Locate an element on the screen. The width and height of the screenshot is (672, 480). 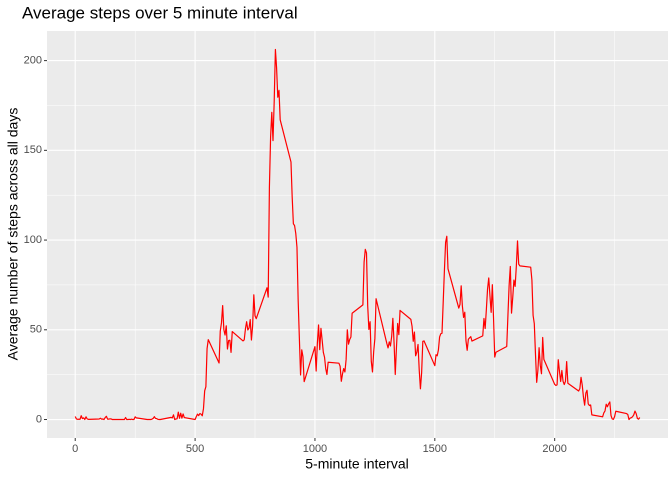
y-tick-label: 0 is located at coordinates (39, 419).